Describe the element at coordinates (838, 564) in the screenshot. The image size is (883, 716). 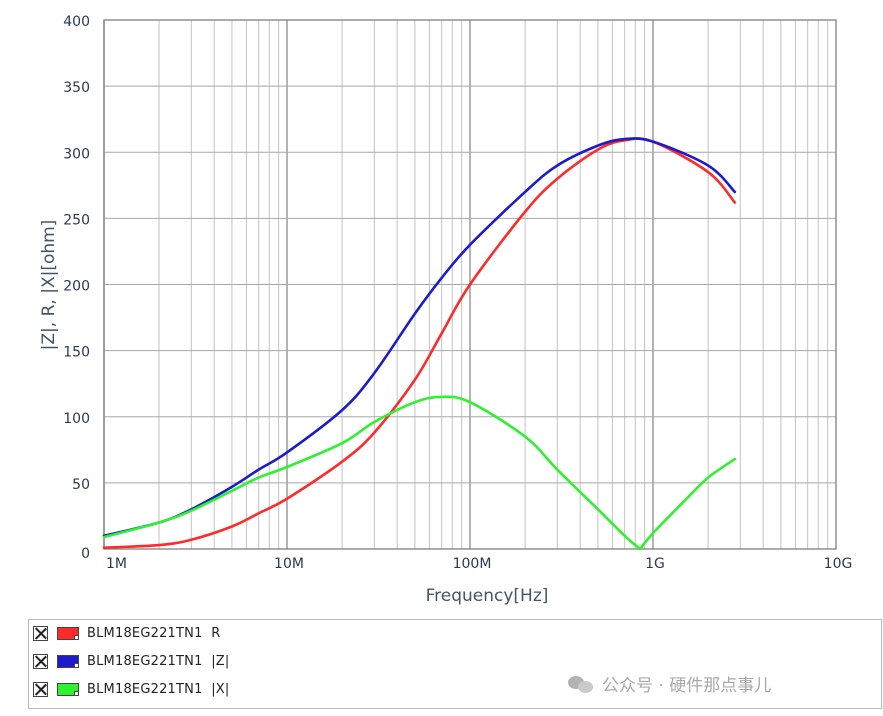
I see `x-tick-label: 10G` at that location.